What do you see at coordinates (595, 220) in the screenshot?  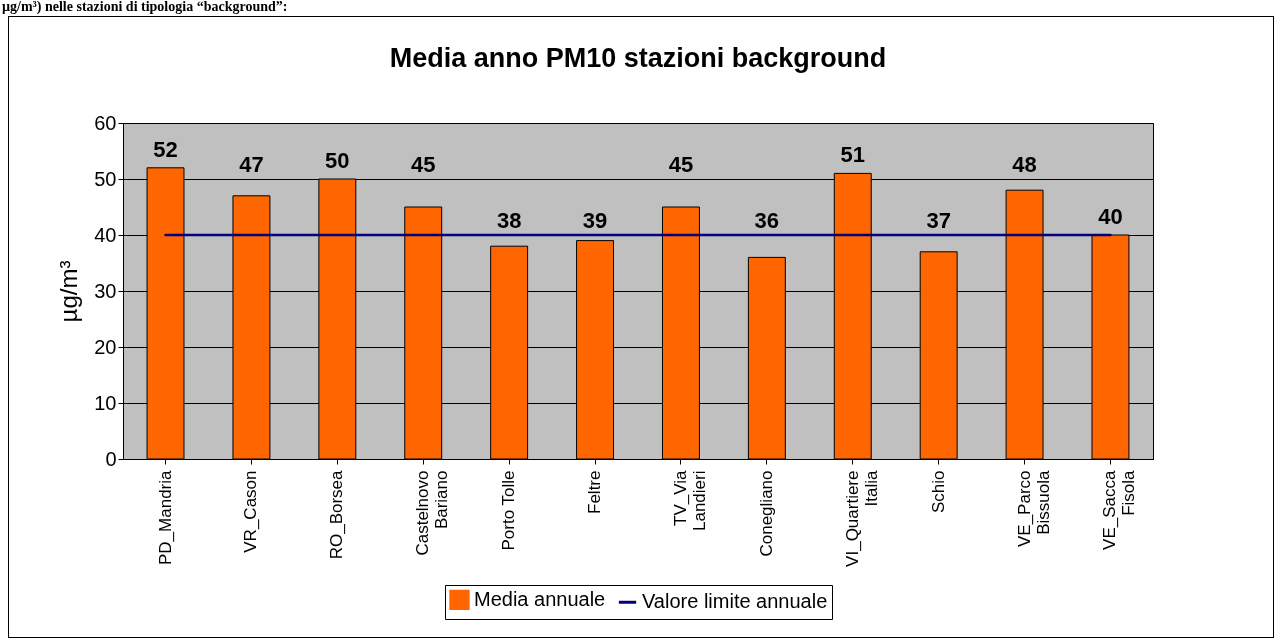 I see `data-label: 39` at bounding box center [595, 220].